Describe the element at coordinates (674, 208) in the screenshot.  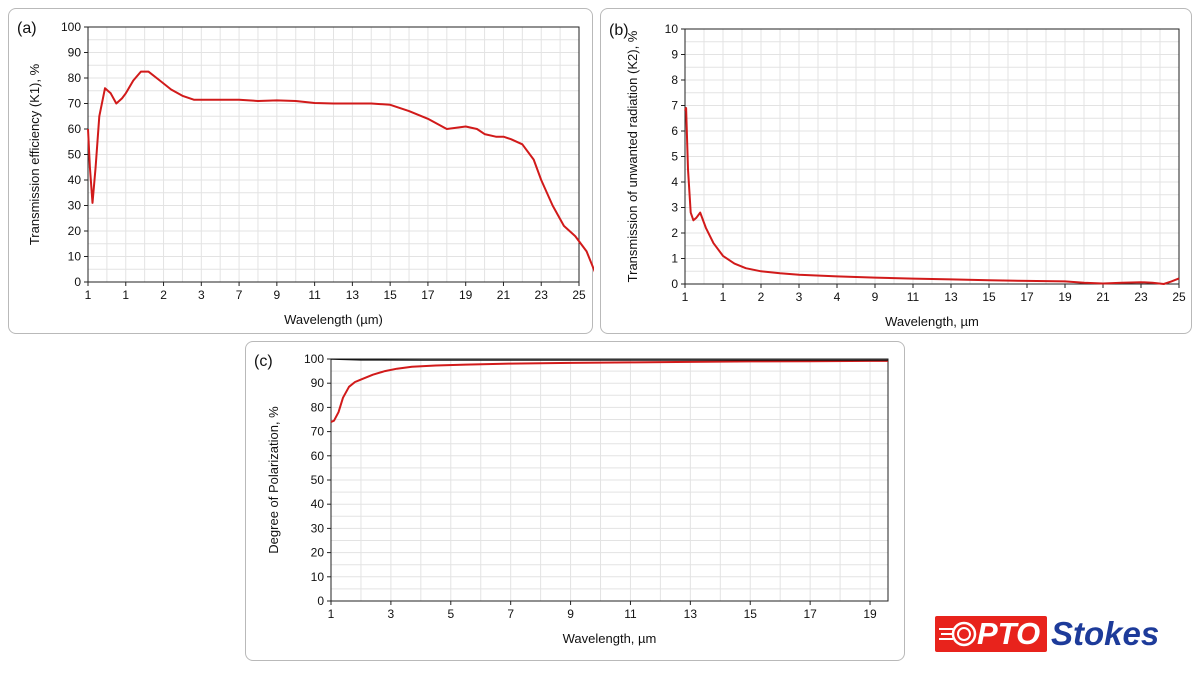
I see `y-tick-label: 3` at that location.